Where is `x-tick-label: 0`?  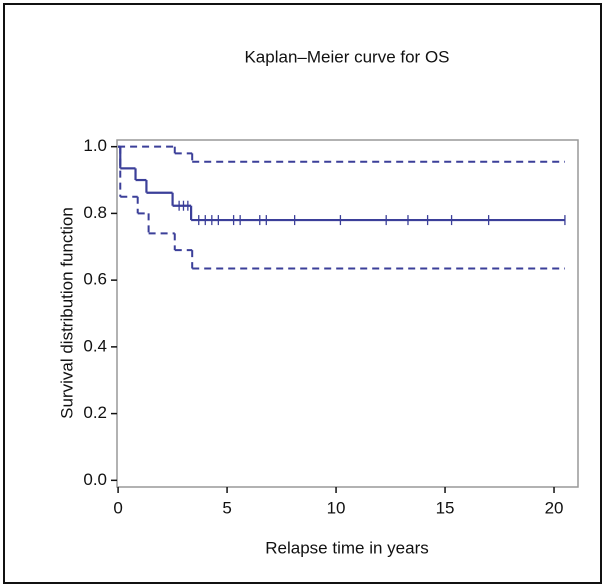
x-tick-label: 0 is located at coordinates (117, 507).